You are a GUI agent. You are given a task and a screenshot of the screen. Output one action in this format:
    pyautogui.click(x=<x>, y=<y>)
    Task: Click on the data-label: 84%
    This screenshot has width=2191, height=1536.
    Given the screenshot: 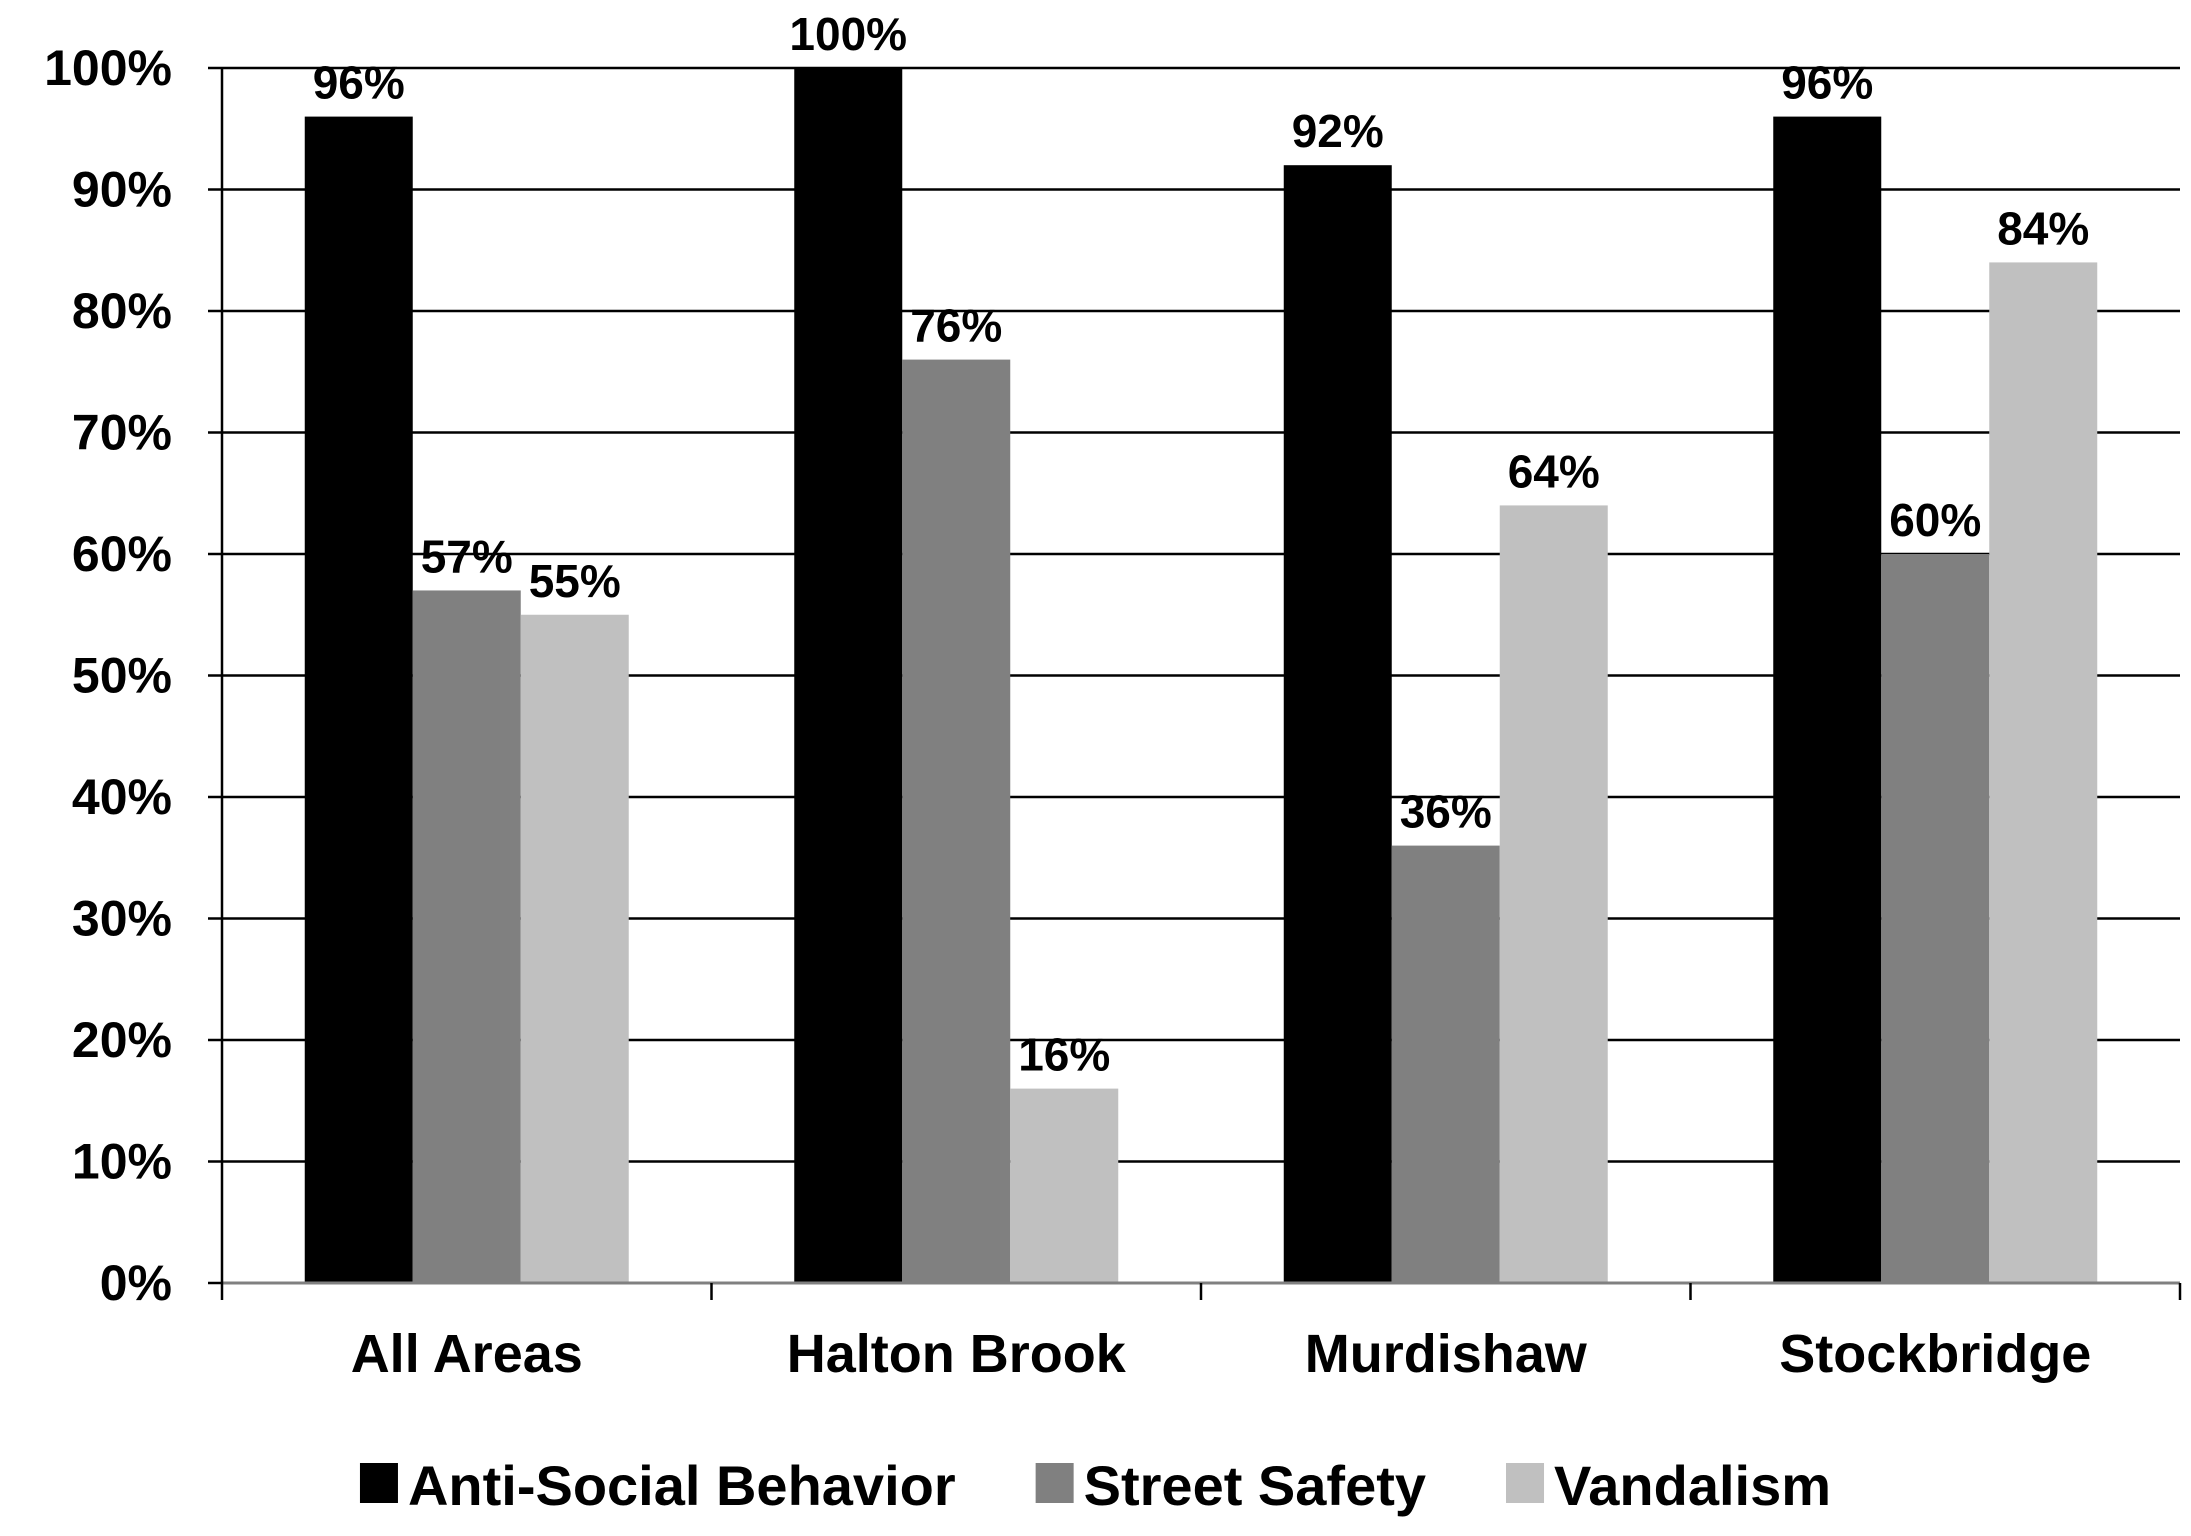 What is the action you would take?
    pyautogui.click(x=2043, y=228)
    